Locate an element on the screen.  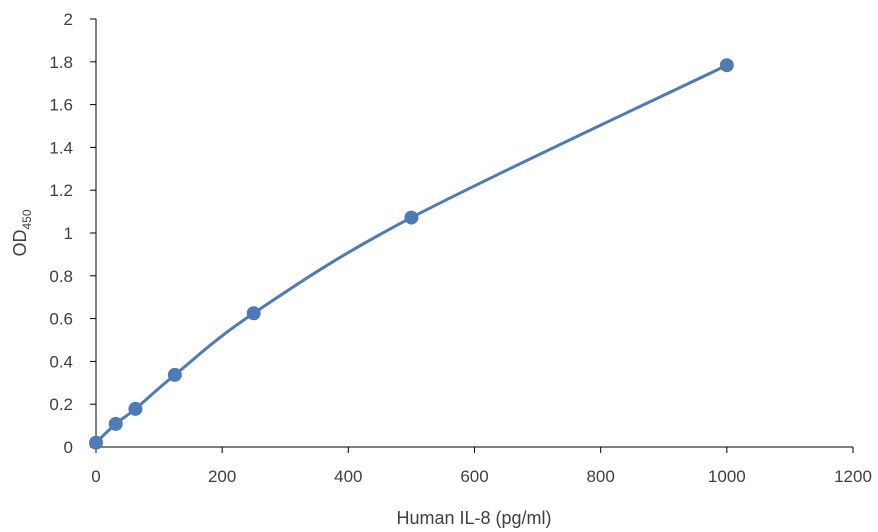
y-axis-title-subscript: 450 is located at coordinates (27, 219).